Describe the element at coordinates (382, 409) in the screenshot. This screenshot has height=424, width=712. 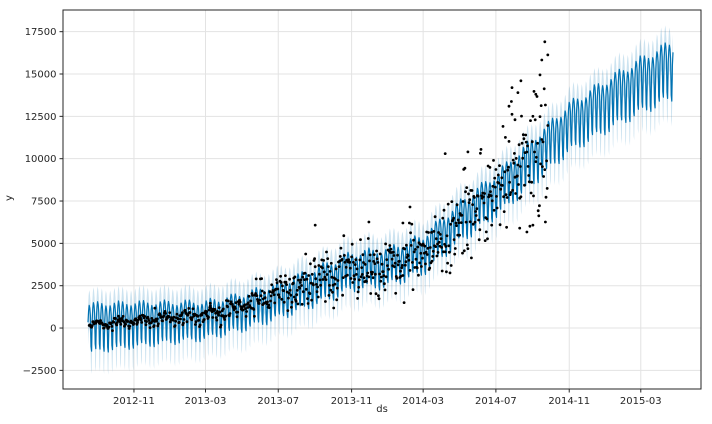
I see `x-axis-title: ds` at that location.